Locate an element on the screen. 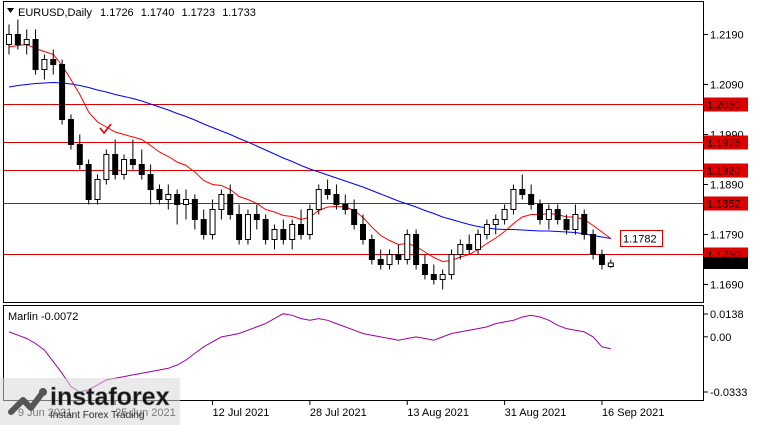  level-tag-label: 1.1920 is located at coordinates (724, 172).